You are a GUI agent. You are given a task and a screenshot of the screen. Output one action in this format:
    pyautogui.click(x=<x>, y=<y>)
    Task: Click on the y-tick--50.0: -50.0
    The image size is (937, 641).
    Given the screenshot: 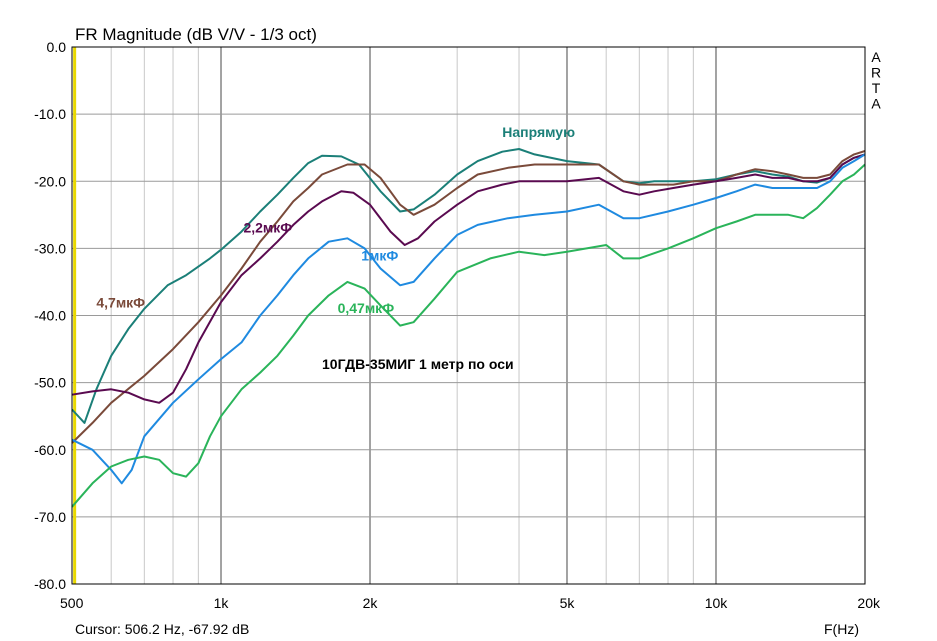 What is the action you would take?
    pyautogui.click(x=50, y=383)
    